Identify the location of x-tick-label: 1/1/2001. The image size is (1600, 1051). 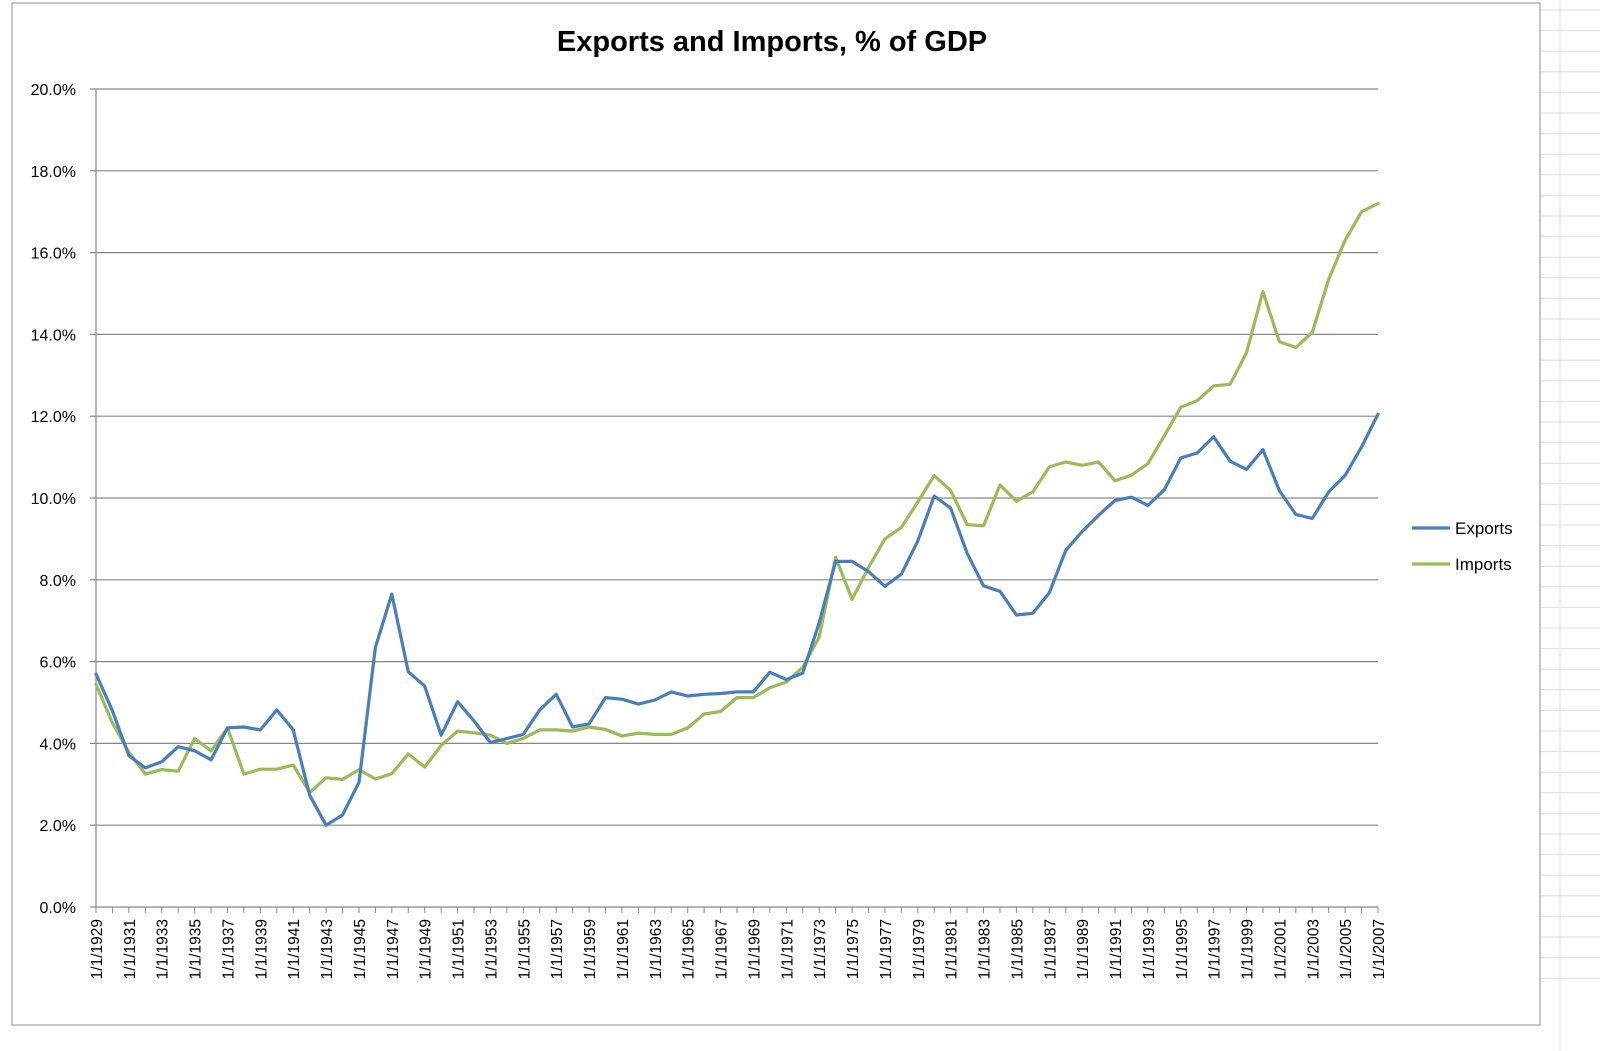
(1280, 949).